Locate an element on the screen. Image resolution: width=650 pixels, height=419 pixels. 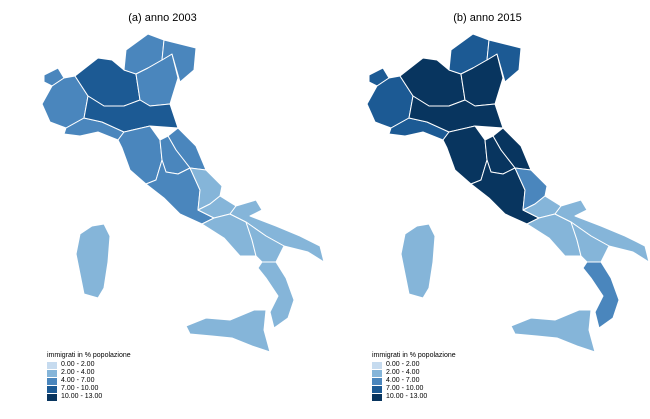
panel-title: (a) anno 2003 is located at coordinates (162, 18).